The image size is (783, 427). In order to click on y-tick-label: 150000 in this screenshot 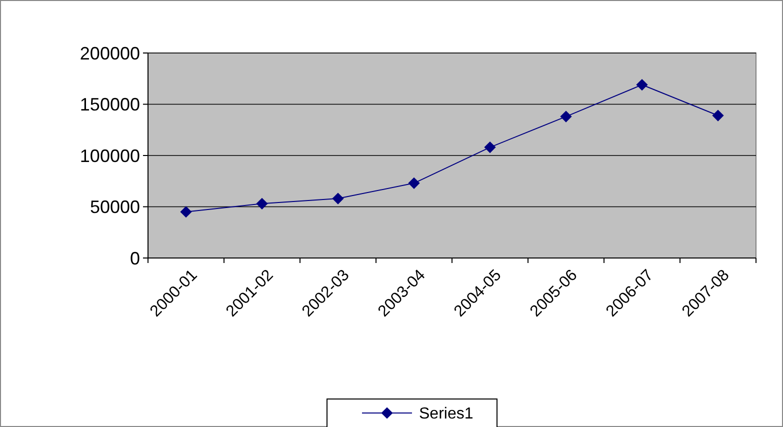, I will do `click(110, 104)`.